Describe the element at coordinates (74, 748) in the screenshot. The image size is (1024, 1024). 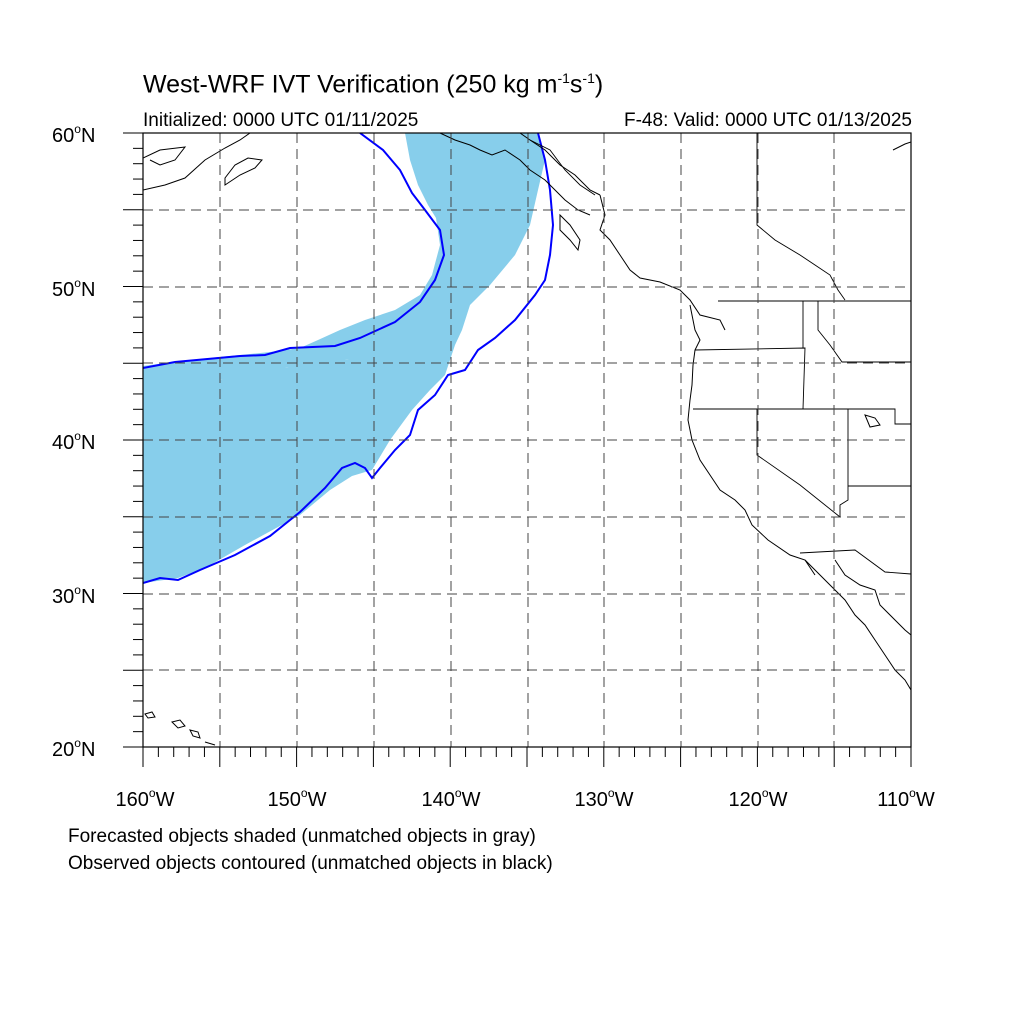
I see `lat-label-20: 20oN` at that location.